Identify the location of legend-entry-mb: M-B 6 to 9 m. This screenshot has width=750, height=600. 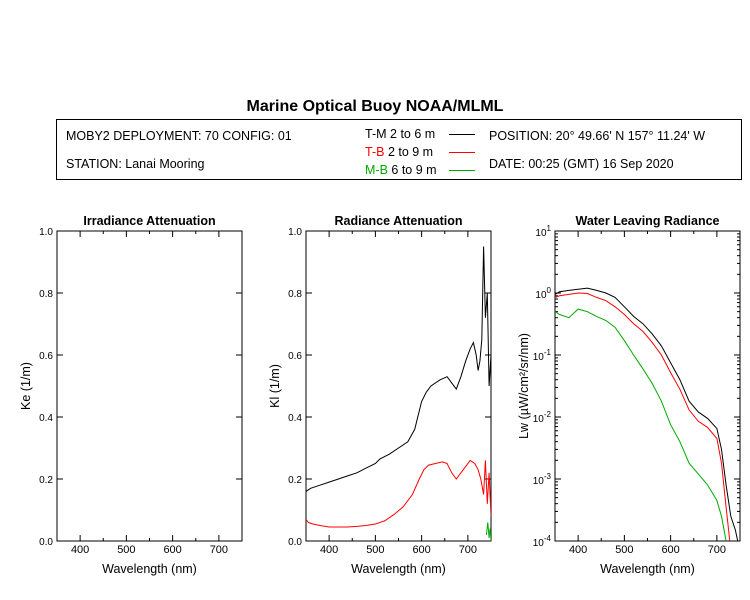
(401, 170).